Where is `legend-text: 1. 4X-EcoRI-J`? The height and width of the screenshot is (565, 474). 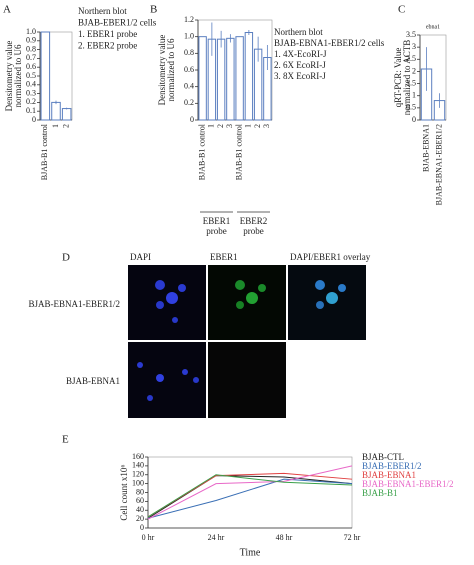 legend-text: 1. 4X-EcoRI-J is located at coordinates (300, 54).